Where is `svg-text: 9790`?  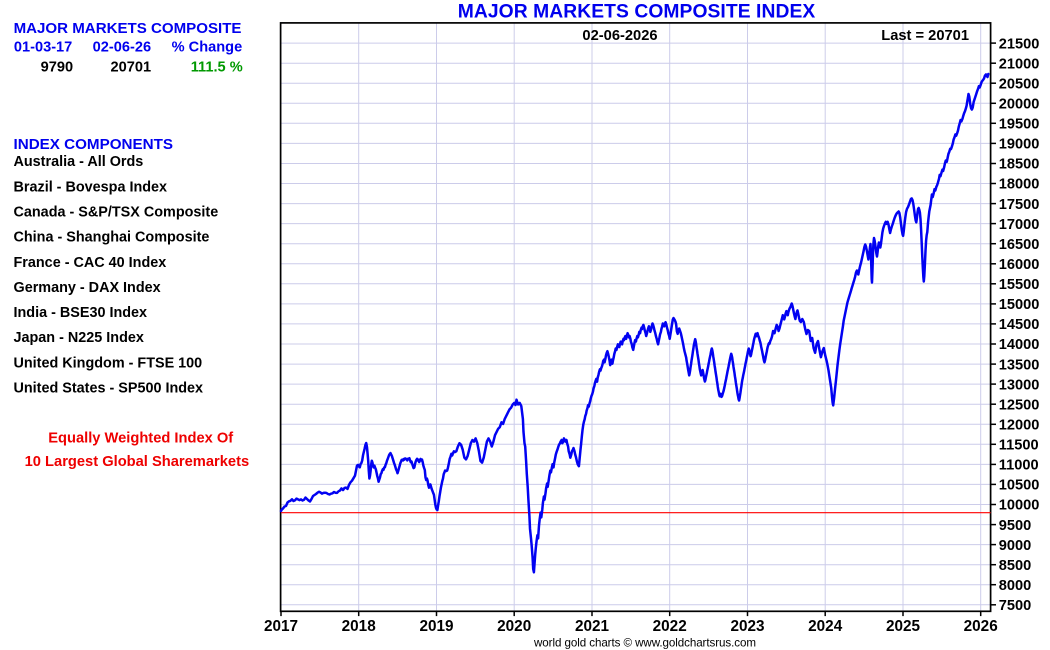
svg-text: 9790 is located at coordinates (57, 67).